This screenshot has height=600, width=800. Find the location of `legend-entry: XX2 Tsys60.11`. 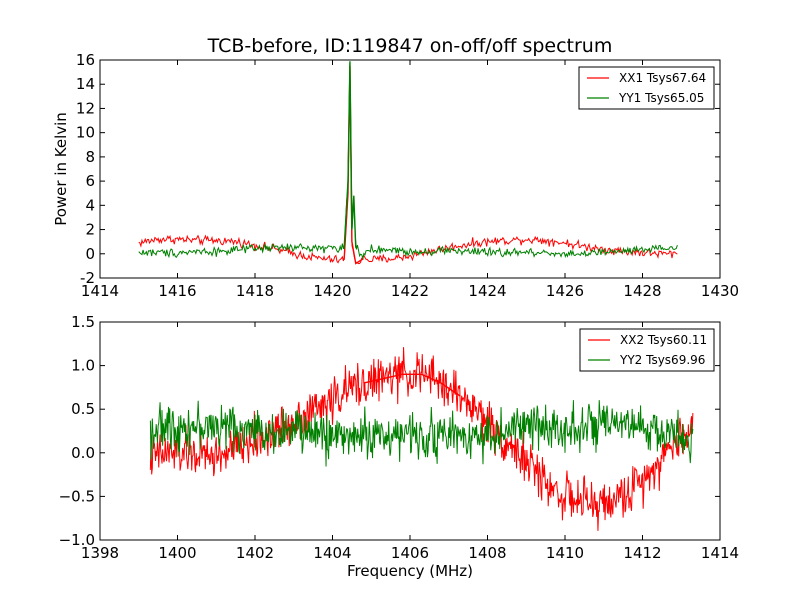

legend-entry: XX2 Tsys60.11 is located at coordinates (663, 340).